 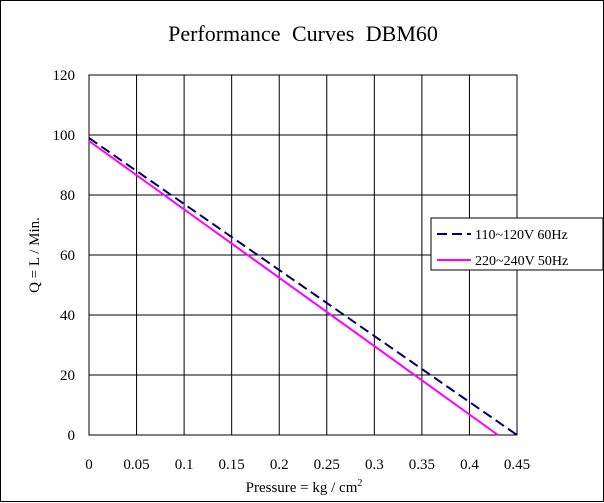 What do you see at coordinates (64, 76) in the screenshot?
I see `y-tick-label: 120` at bounding box center [64, 76].